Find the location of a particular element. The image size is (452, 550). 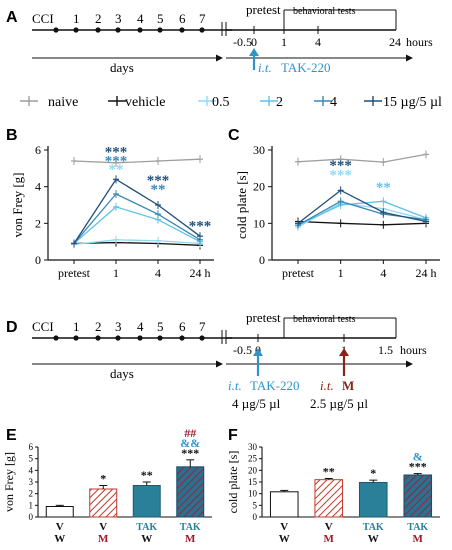

time-tick-label: -0.5 is located at coordinates (242, 42).